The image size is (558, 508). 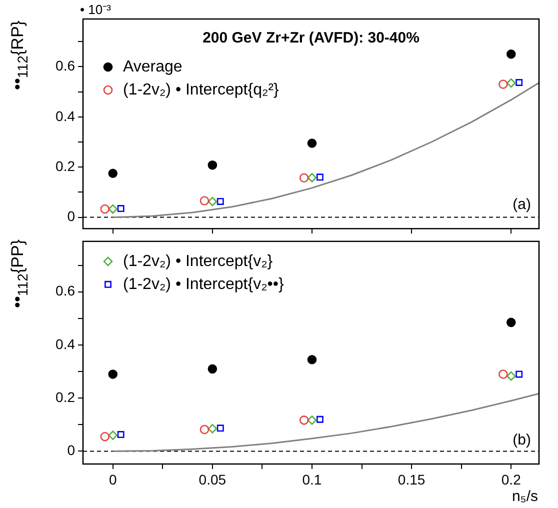 What do you see at coordinates (112, 479) in the screenshot?
I see `x-tick-label: 0` at bounding box center [112, 479].